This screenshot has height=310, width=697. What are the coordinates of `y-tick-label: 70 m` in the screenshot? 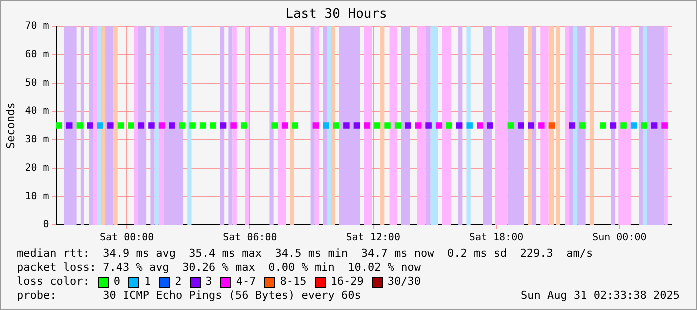 It's located at (37, 26).